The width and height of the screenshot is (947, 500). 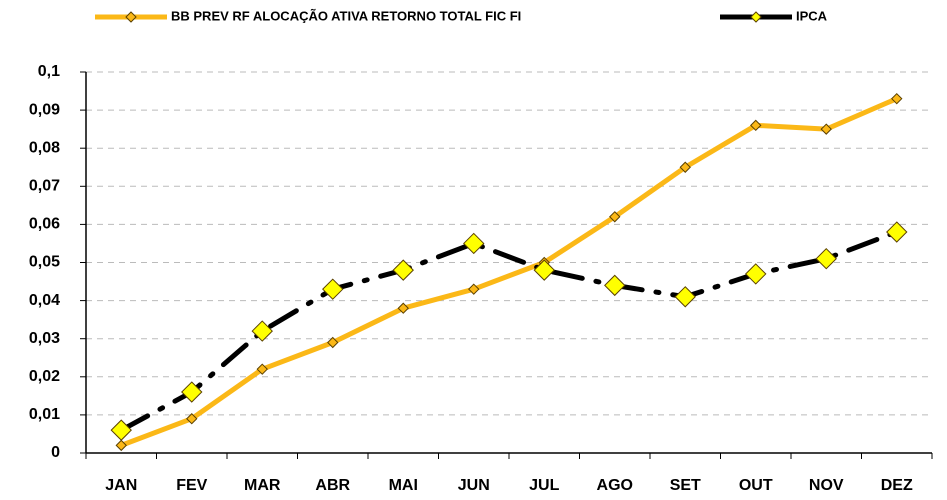 I want to click on y-tick-label: 0,1, so click(x=49, y=71).